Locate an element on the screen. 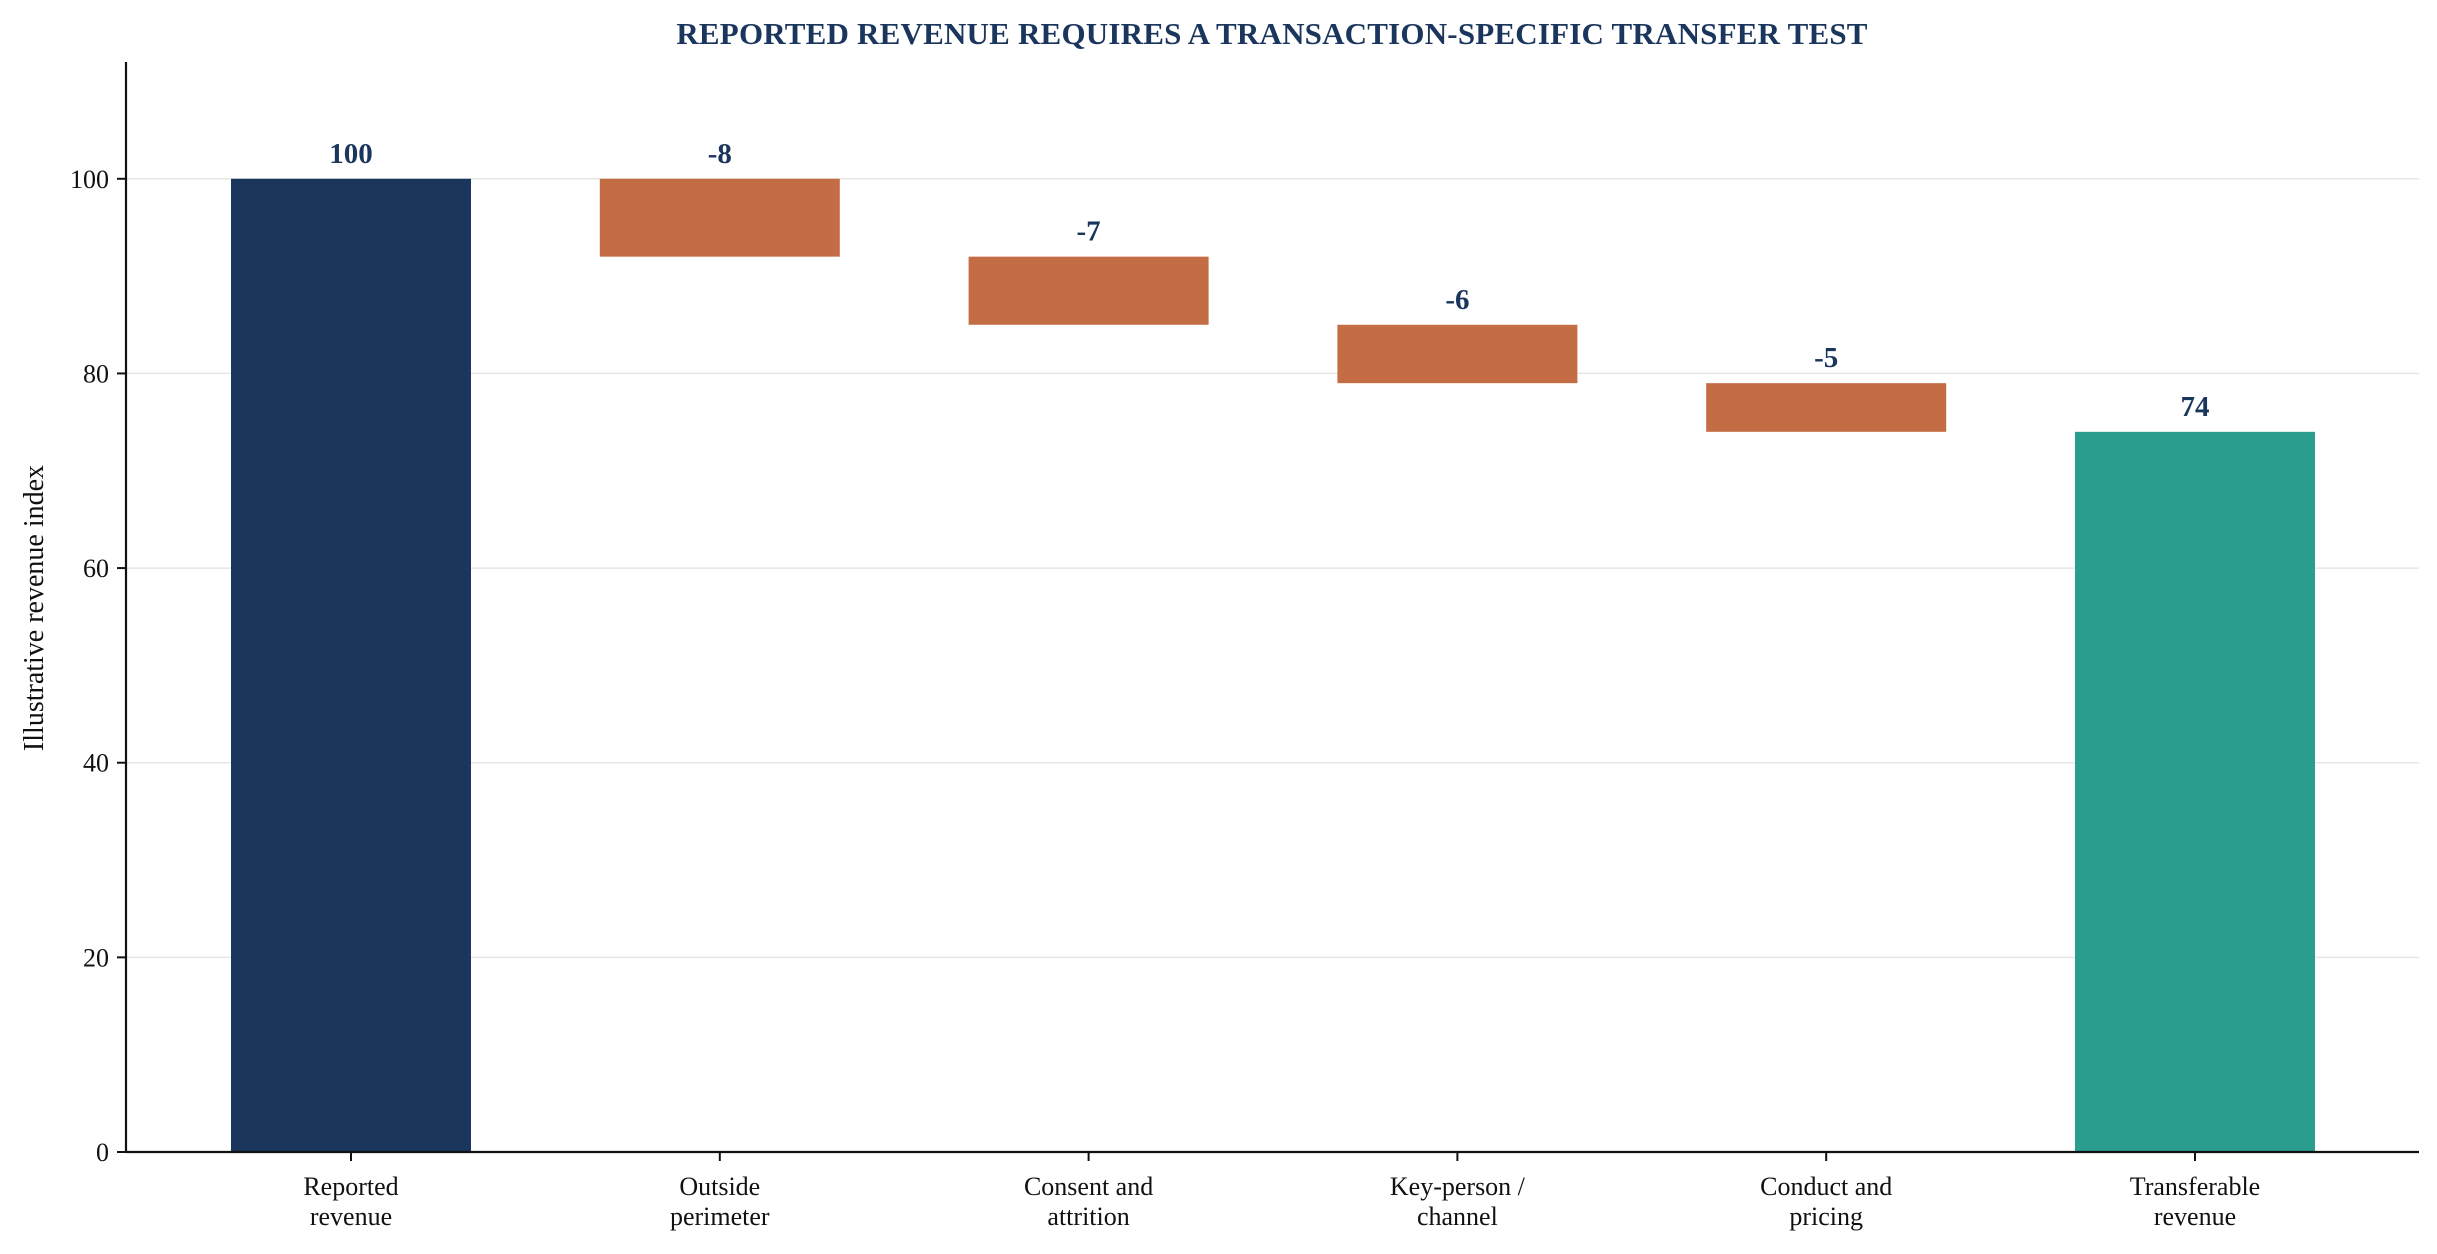 Image resolution: width=2437 pixels, height=1254 pixels. y-tick-label: 60 is located at coordinates (96, 568).